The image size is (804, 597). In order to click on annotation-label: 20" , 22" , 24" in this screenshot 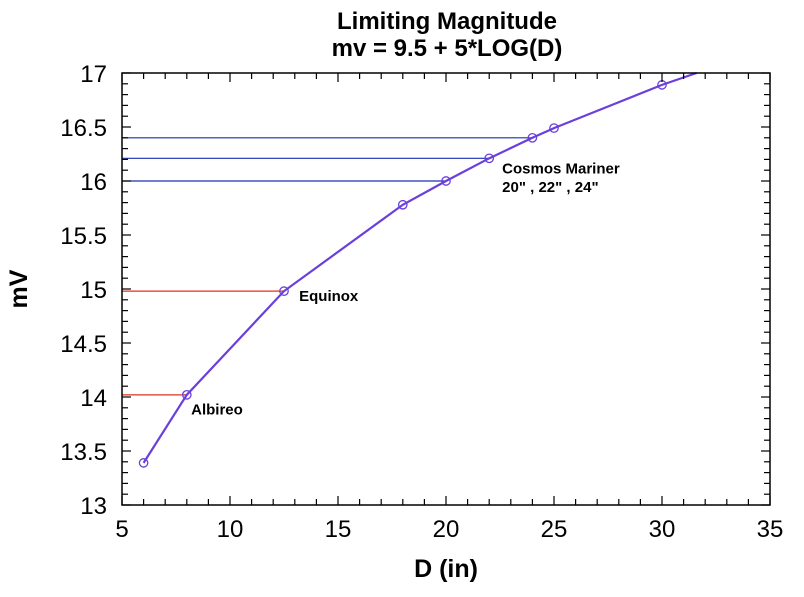, I will do `click(550, 187)`.